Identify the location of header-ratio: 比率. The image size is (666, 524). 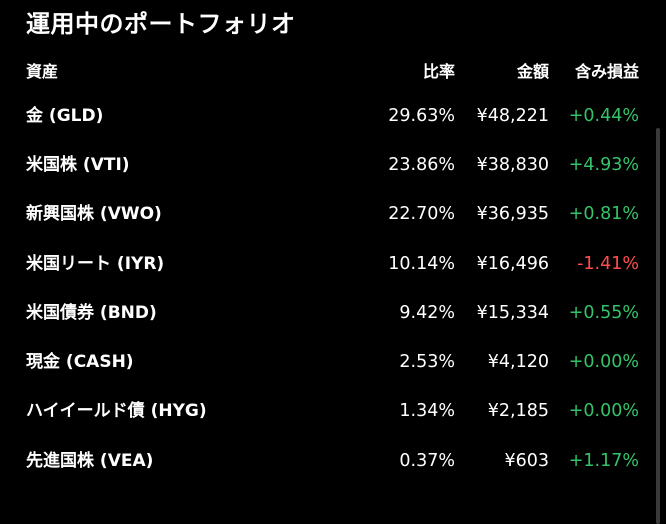
(438, 71).